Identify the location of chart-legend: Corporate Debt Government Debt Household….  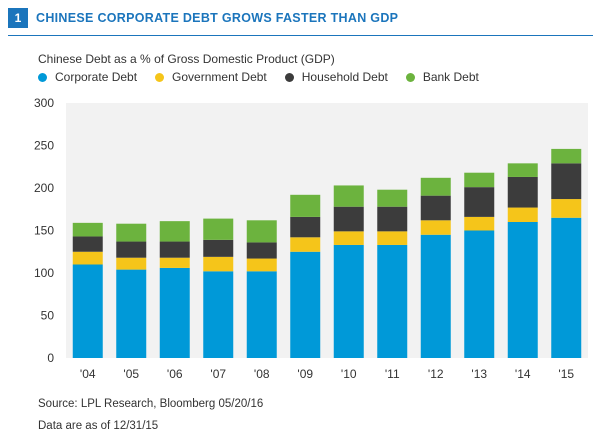
(267, 77).